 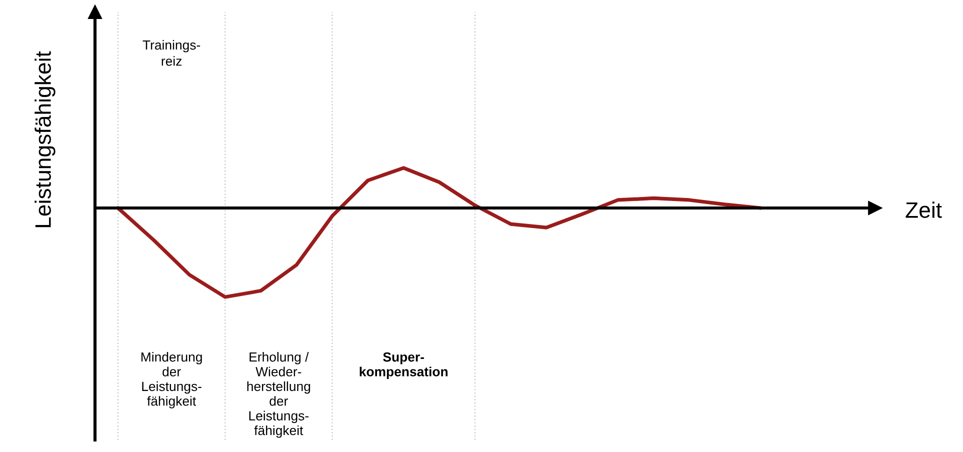 What do you see at coordinates (45, 139) in the screenshot?
I see `y-axis-title: Leistungsfähigkeit` at bounding box center [45, 139].